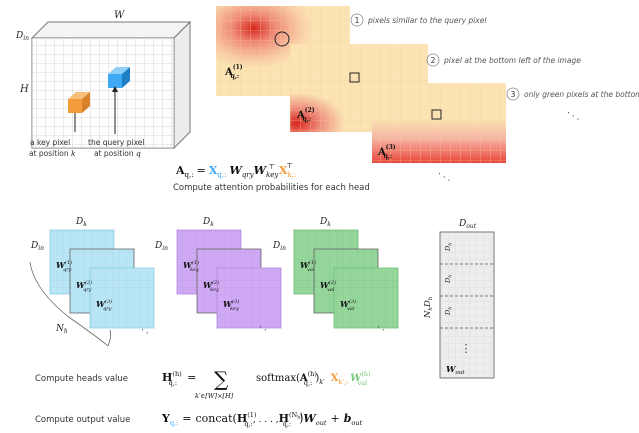 Image resolution: width=639 pixels, height=433 pixels. Describe the element at coordinates (82, 420) in the screenshot. I see `output-value-label: Compute output value` at that location.